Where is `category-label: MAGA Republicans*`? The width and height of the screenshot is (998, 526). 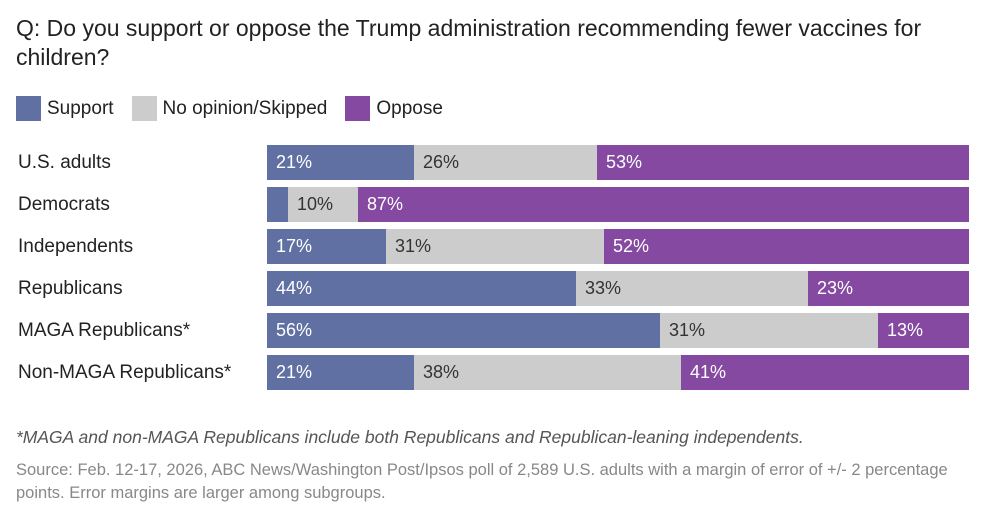 category-label: MAGA Republicans* is located at coordinates (104, 330).